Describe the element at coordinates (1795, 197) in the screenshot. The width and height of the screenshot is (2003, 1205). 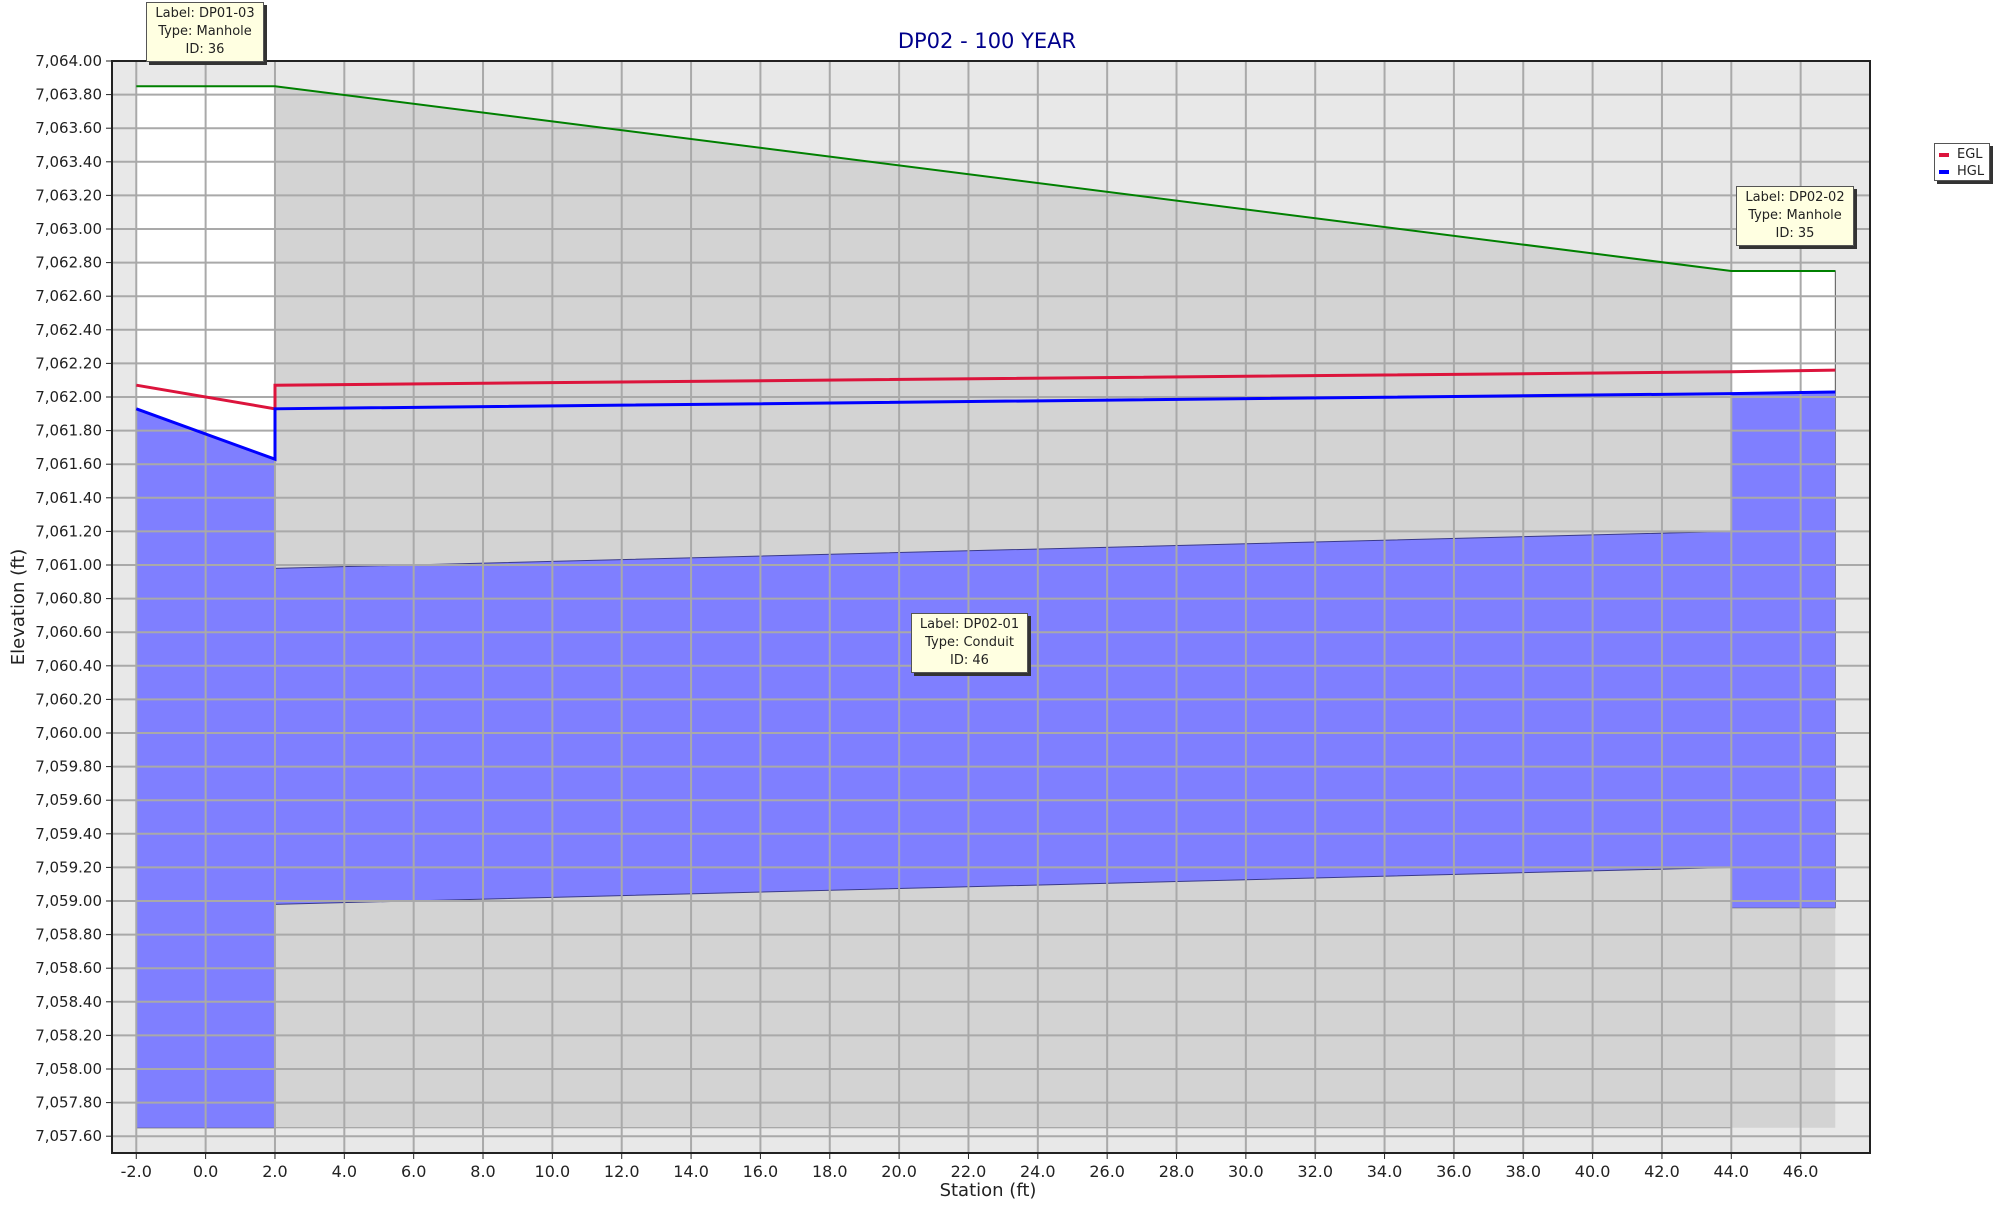
I see `tooltip-label: Label: DP02-02` at that location.